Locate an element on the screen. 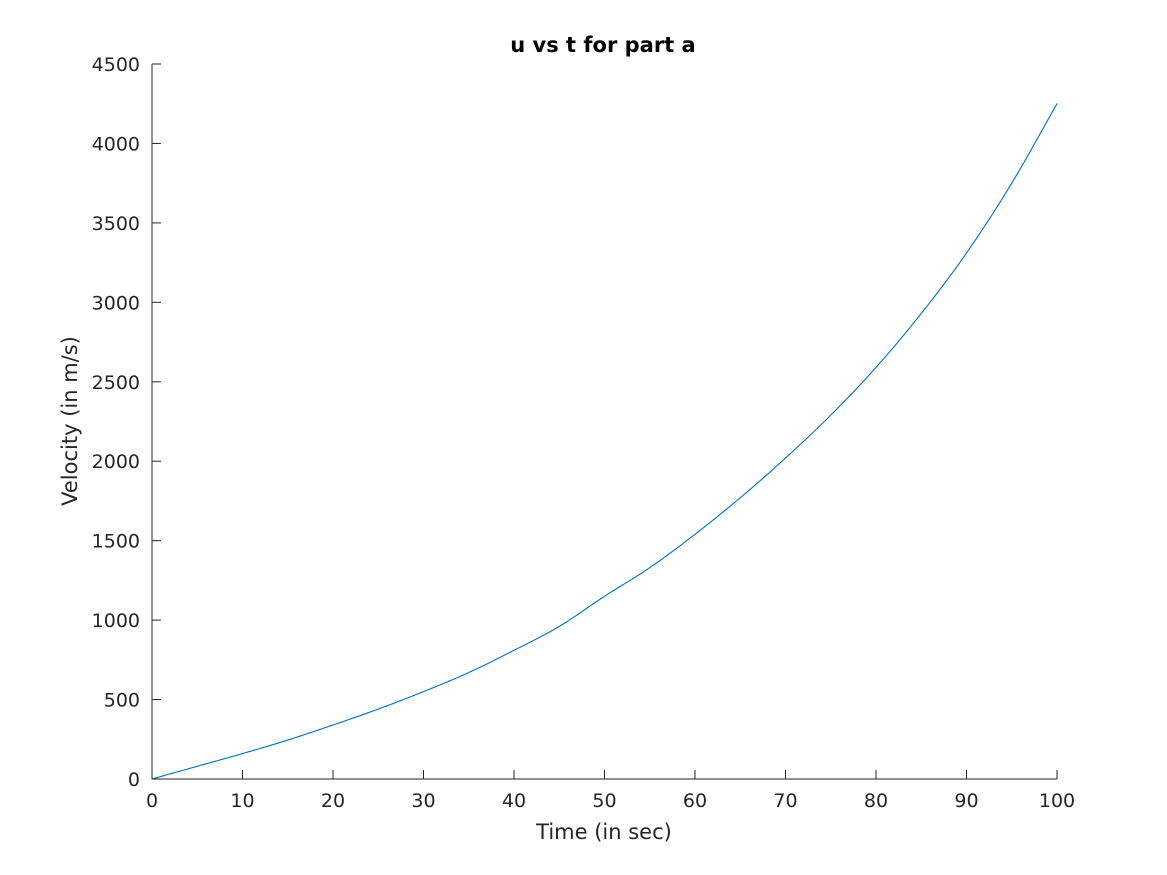 This screenshot has width=1167, height=875. y-tick-label: 1500 is located at coordinates (116, 542).